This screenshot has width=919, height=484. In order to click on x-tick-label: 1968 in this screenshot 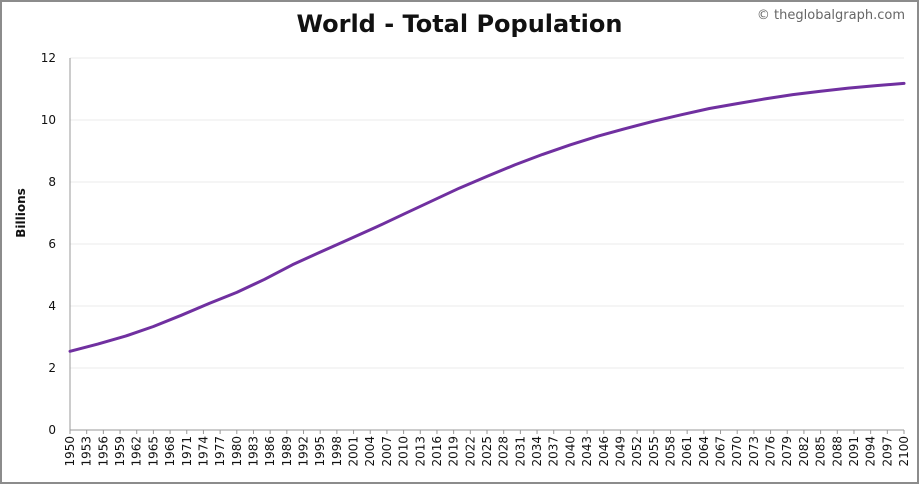, I will do `click(170, 451)`.